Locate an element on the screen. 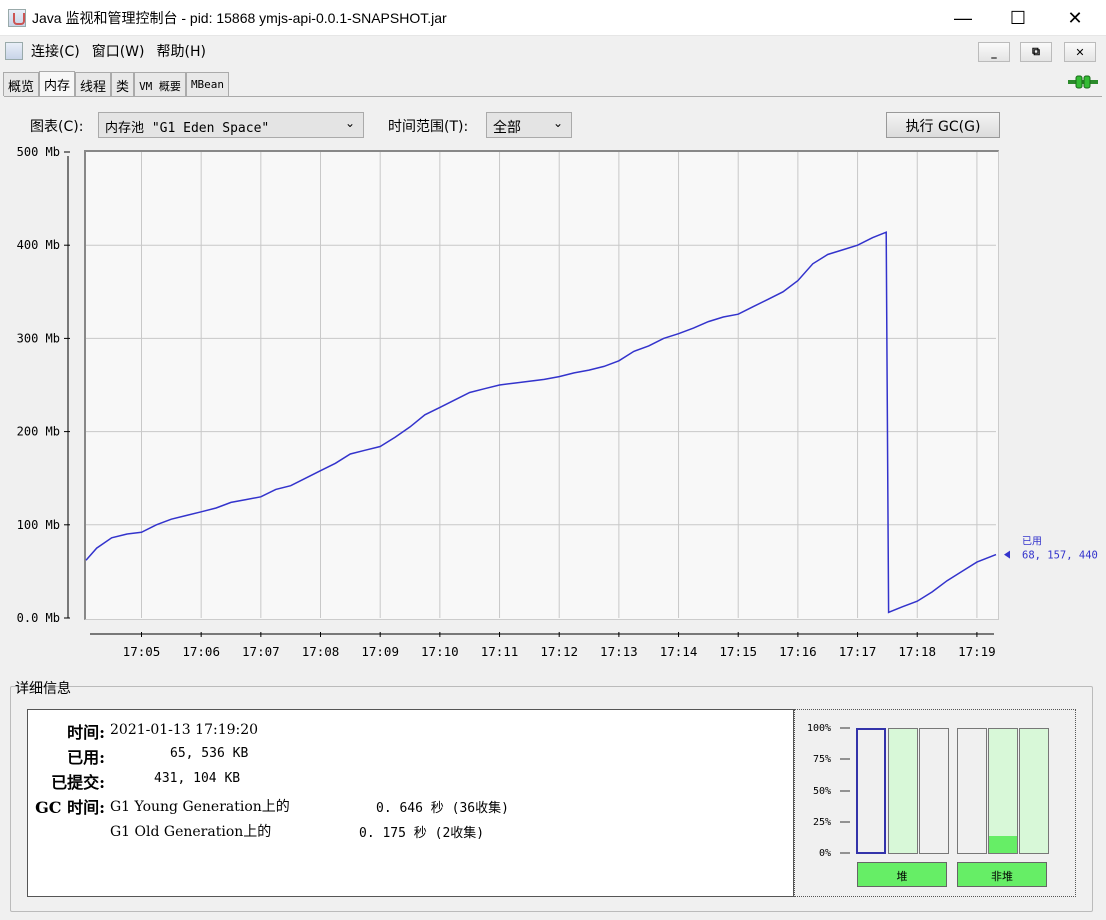 This screenshot has height=920, width=1106. pct-label: 25% is located at coordinates (822, 822).